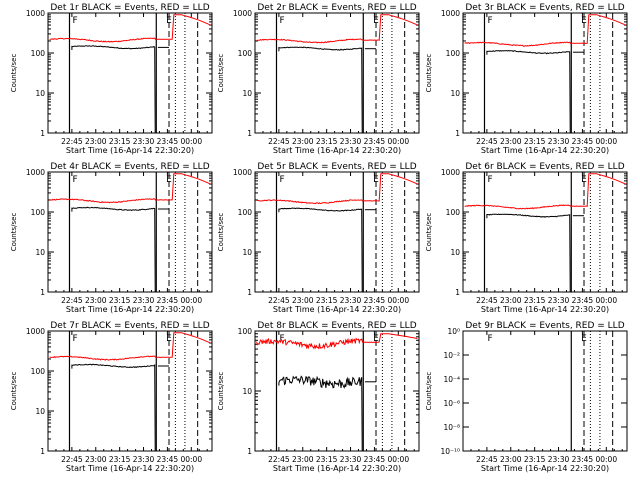  I want to click on panel-title: Det 2r BLACK = Events, RED = LLD, so click(336, 8).